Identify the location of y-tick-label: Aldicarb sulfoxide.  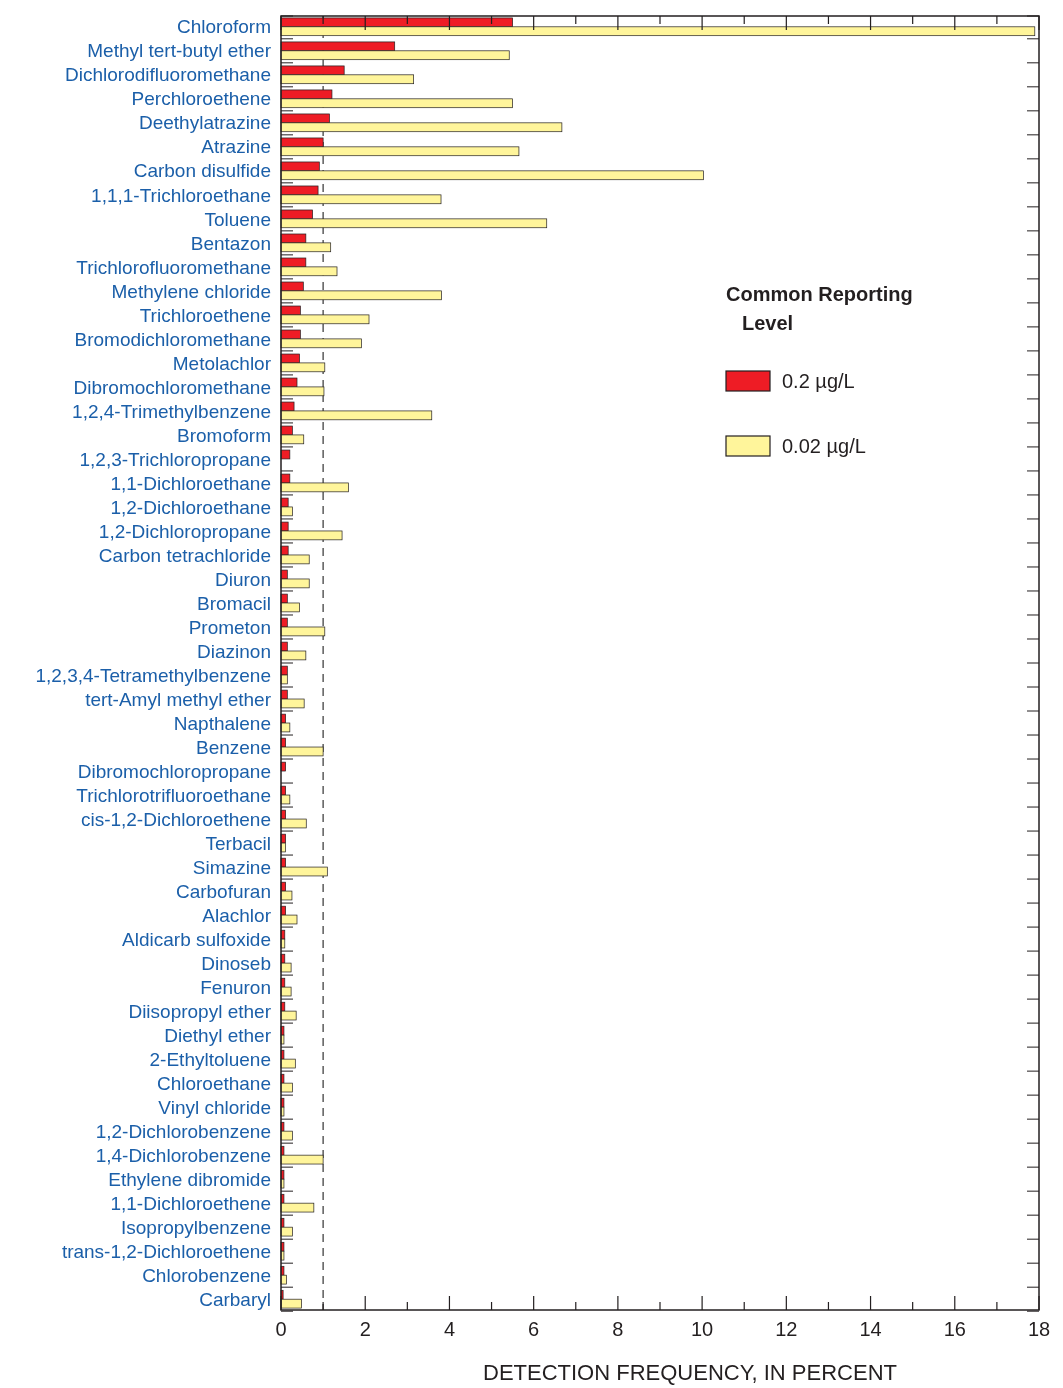
(196, 939).